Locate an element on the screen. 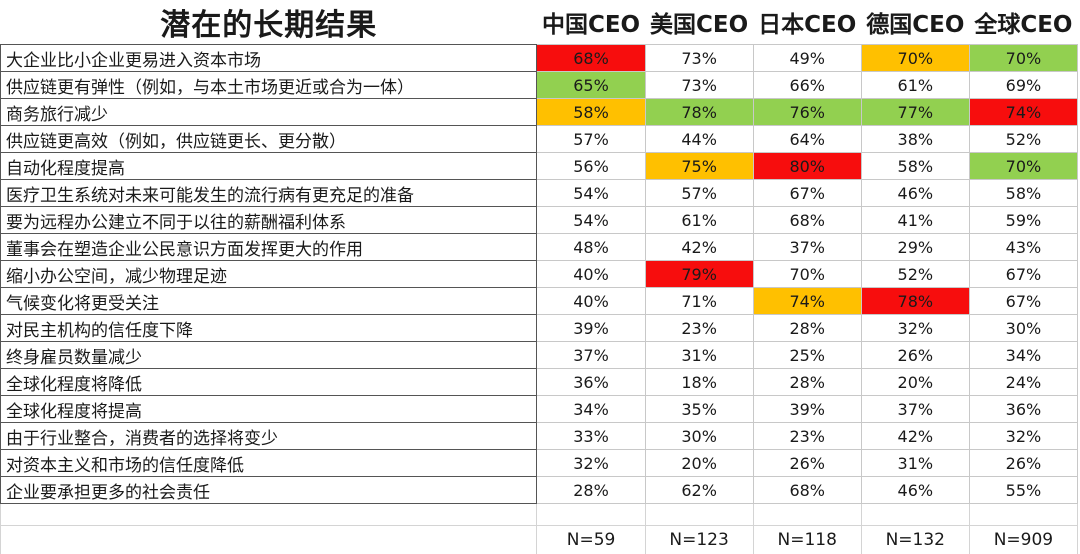  value-cell-global: 30% is located at coordinates (1023, 328).